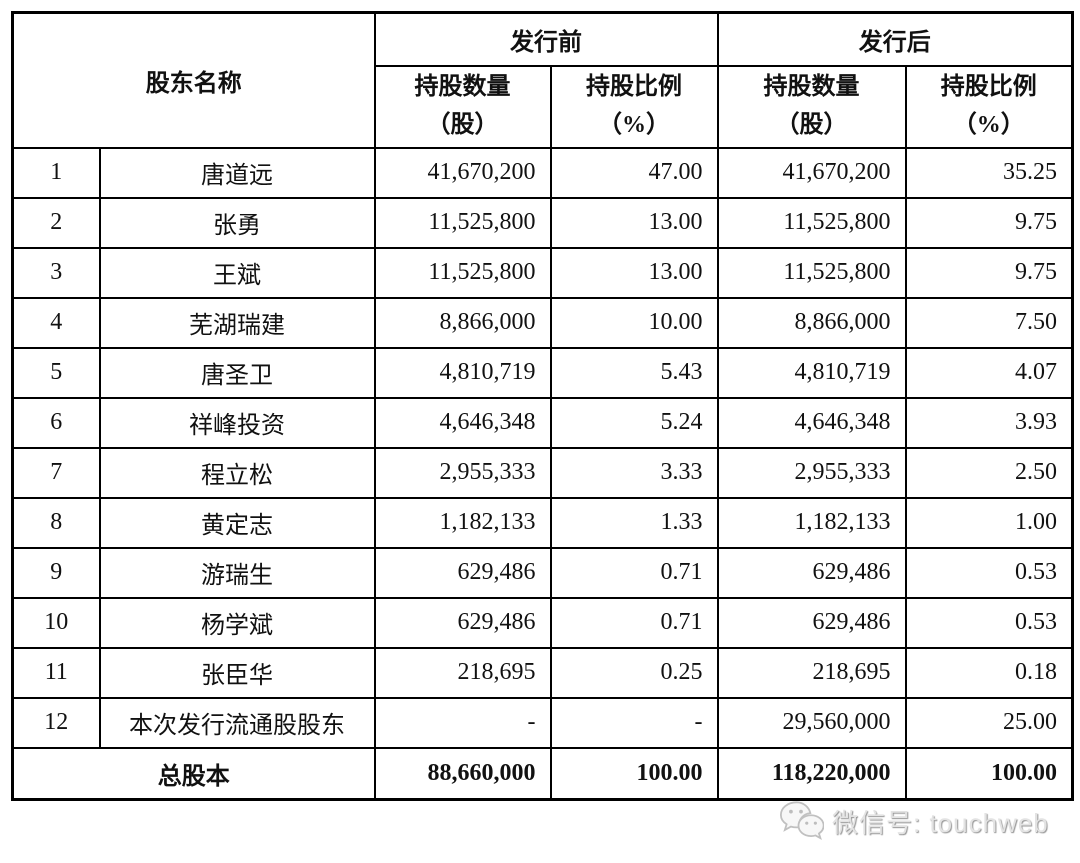 Image resolution: width=1080 pixels, height=863 pixels. Describe the element at coordinates (811, 773) in the screenshot. I see `total-after-qty: 118,220,000` at that location.